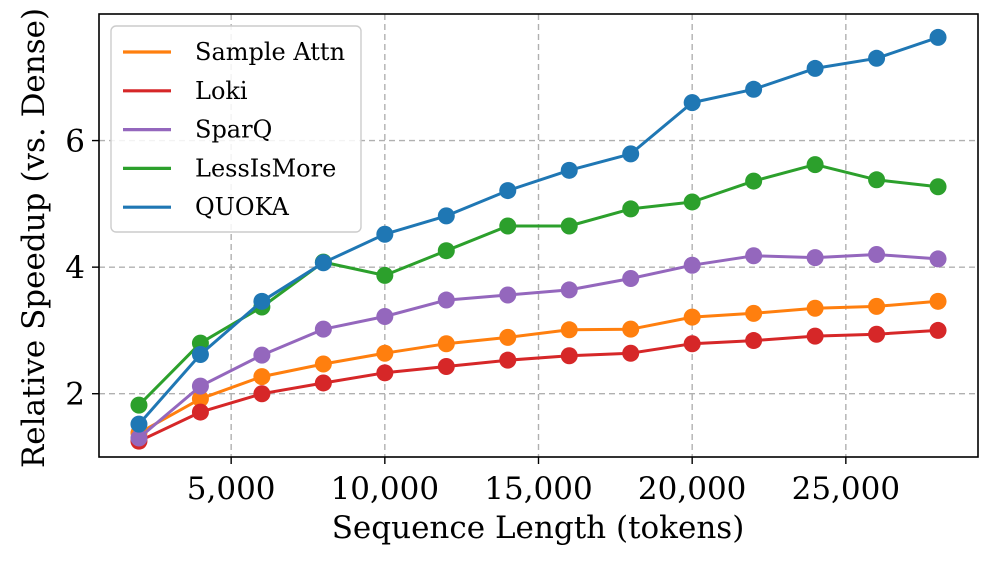 This screenshot has height=566, width=998. Describe the element at coordinates (221, 91) in the screenshot. I see `legend-label: Loki` at that location.